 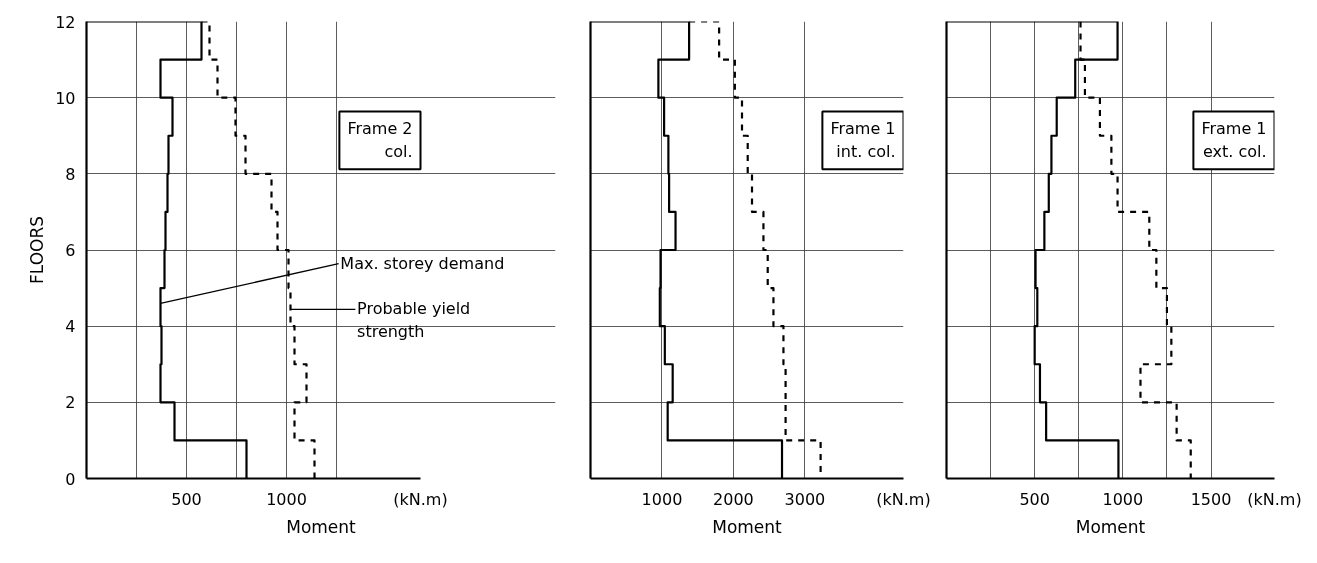 What do you see at coordinates (380, 140) in the screenshot?
I see `text: Frame 2 col.` at bounding box center [380, 140].